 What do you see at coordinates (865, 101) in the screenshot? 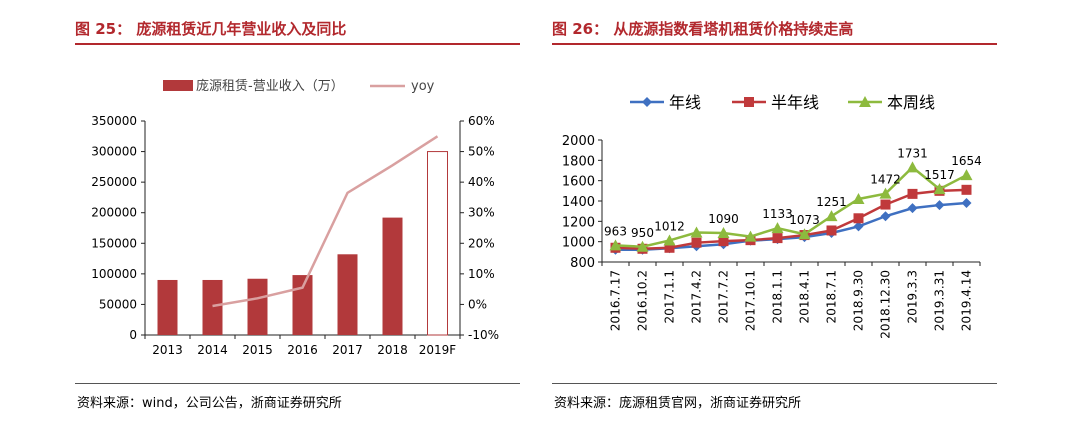
I see `legend-marker-week-line` at bounding box center [865, 101].